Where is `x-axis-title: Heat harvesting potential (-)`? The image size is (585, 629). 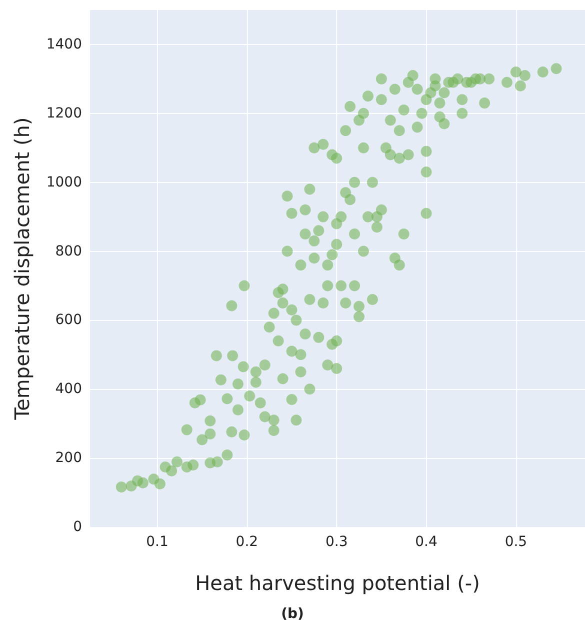
x-axis-title: Heat harvesting potential (-) is located at coordinates (337, 583).